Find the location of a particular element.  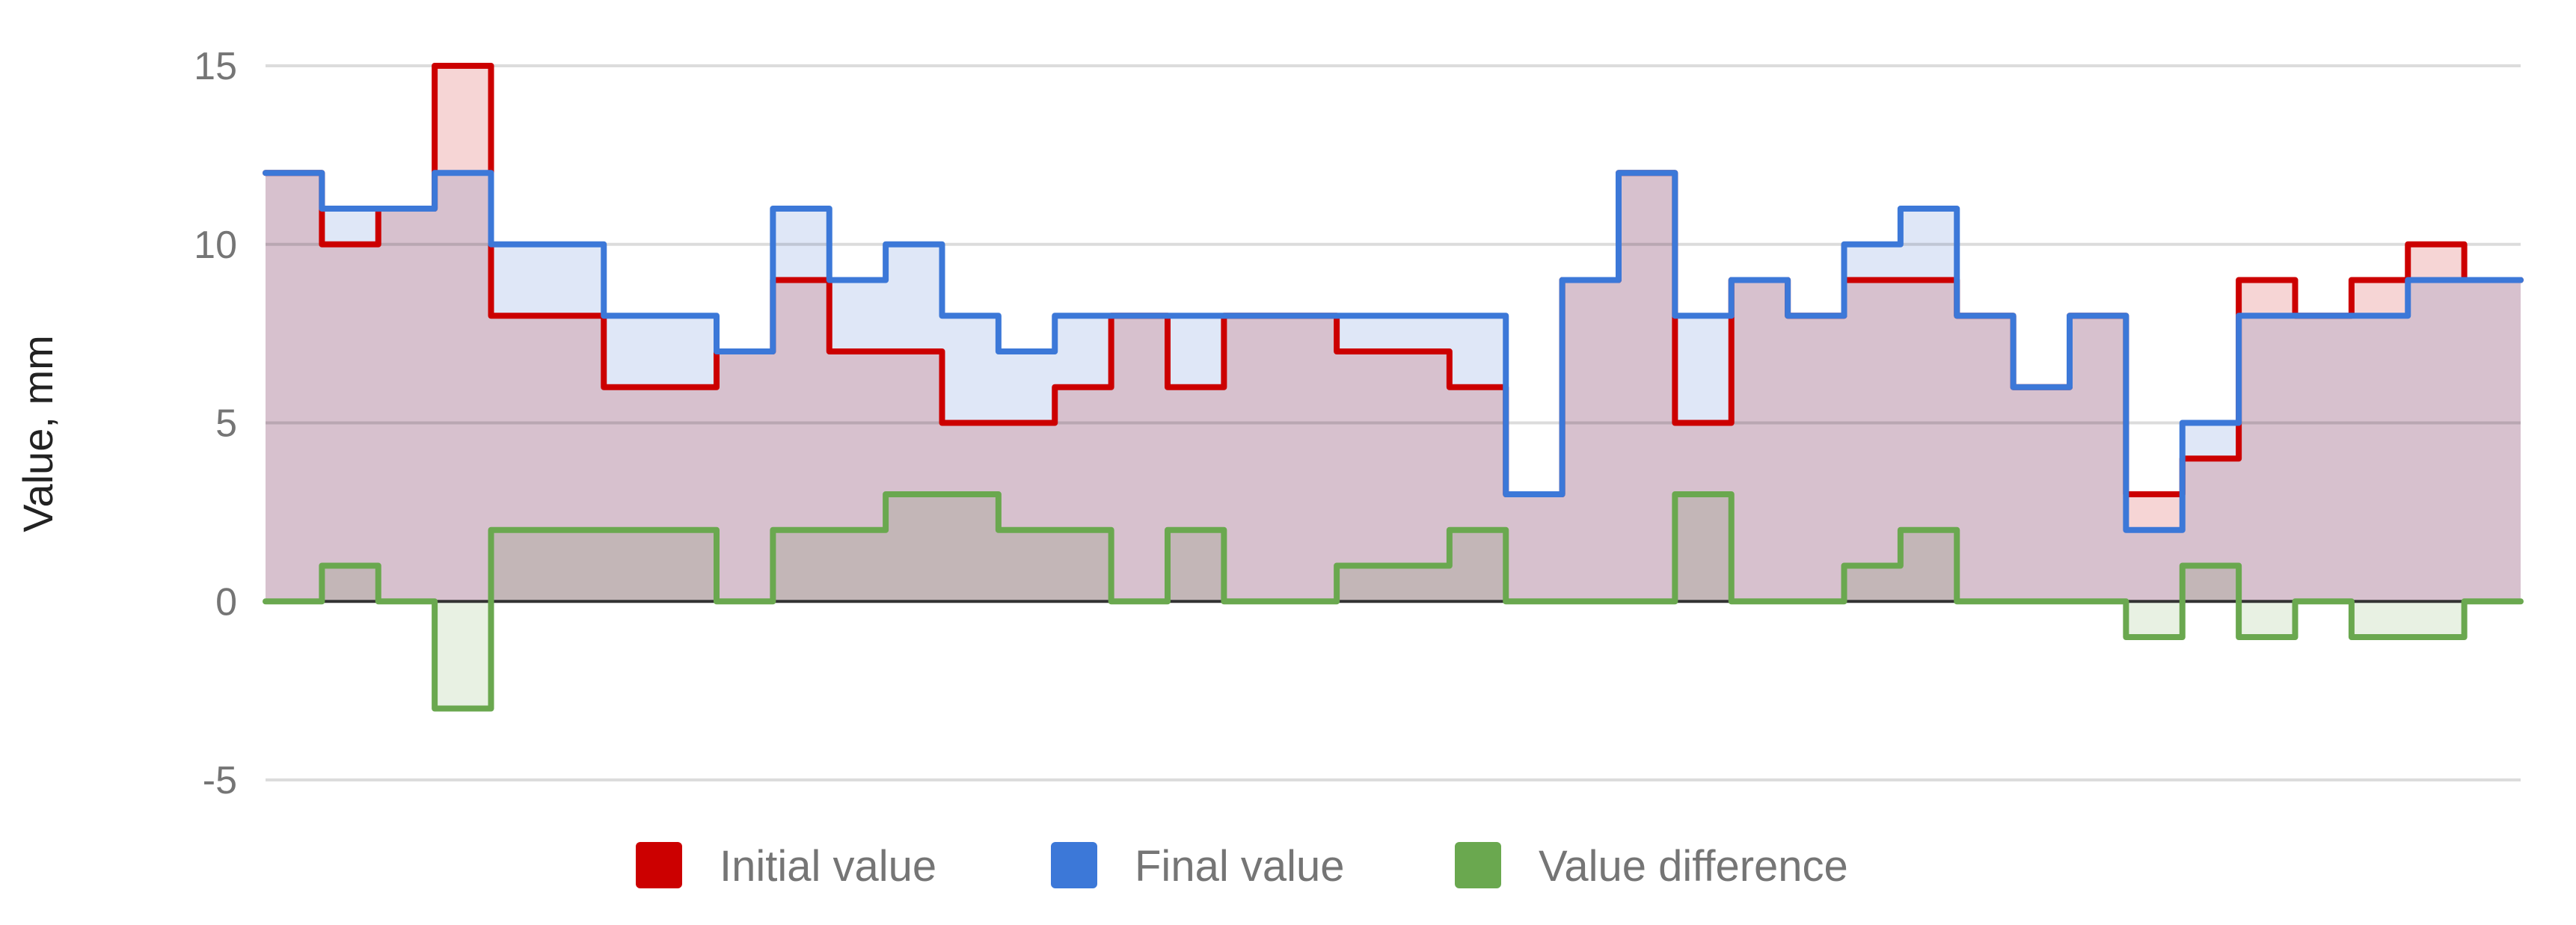

legend-item-final-value: Final value is located at coordinates (1197, 867).